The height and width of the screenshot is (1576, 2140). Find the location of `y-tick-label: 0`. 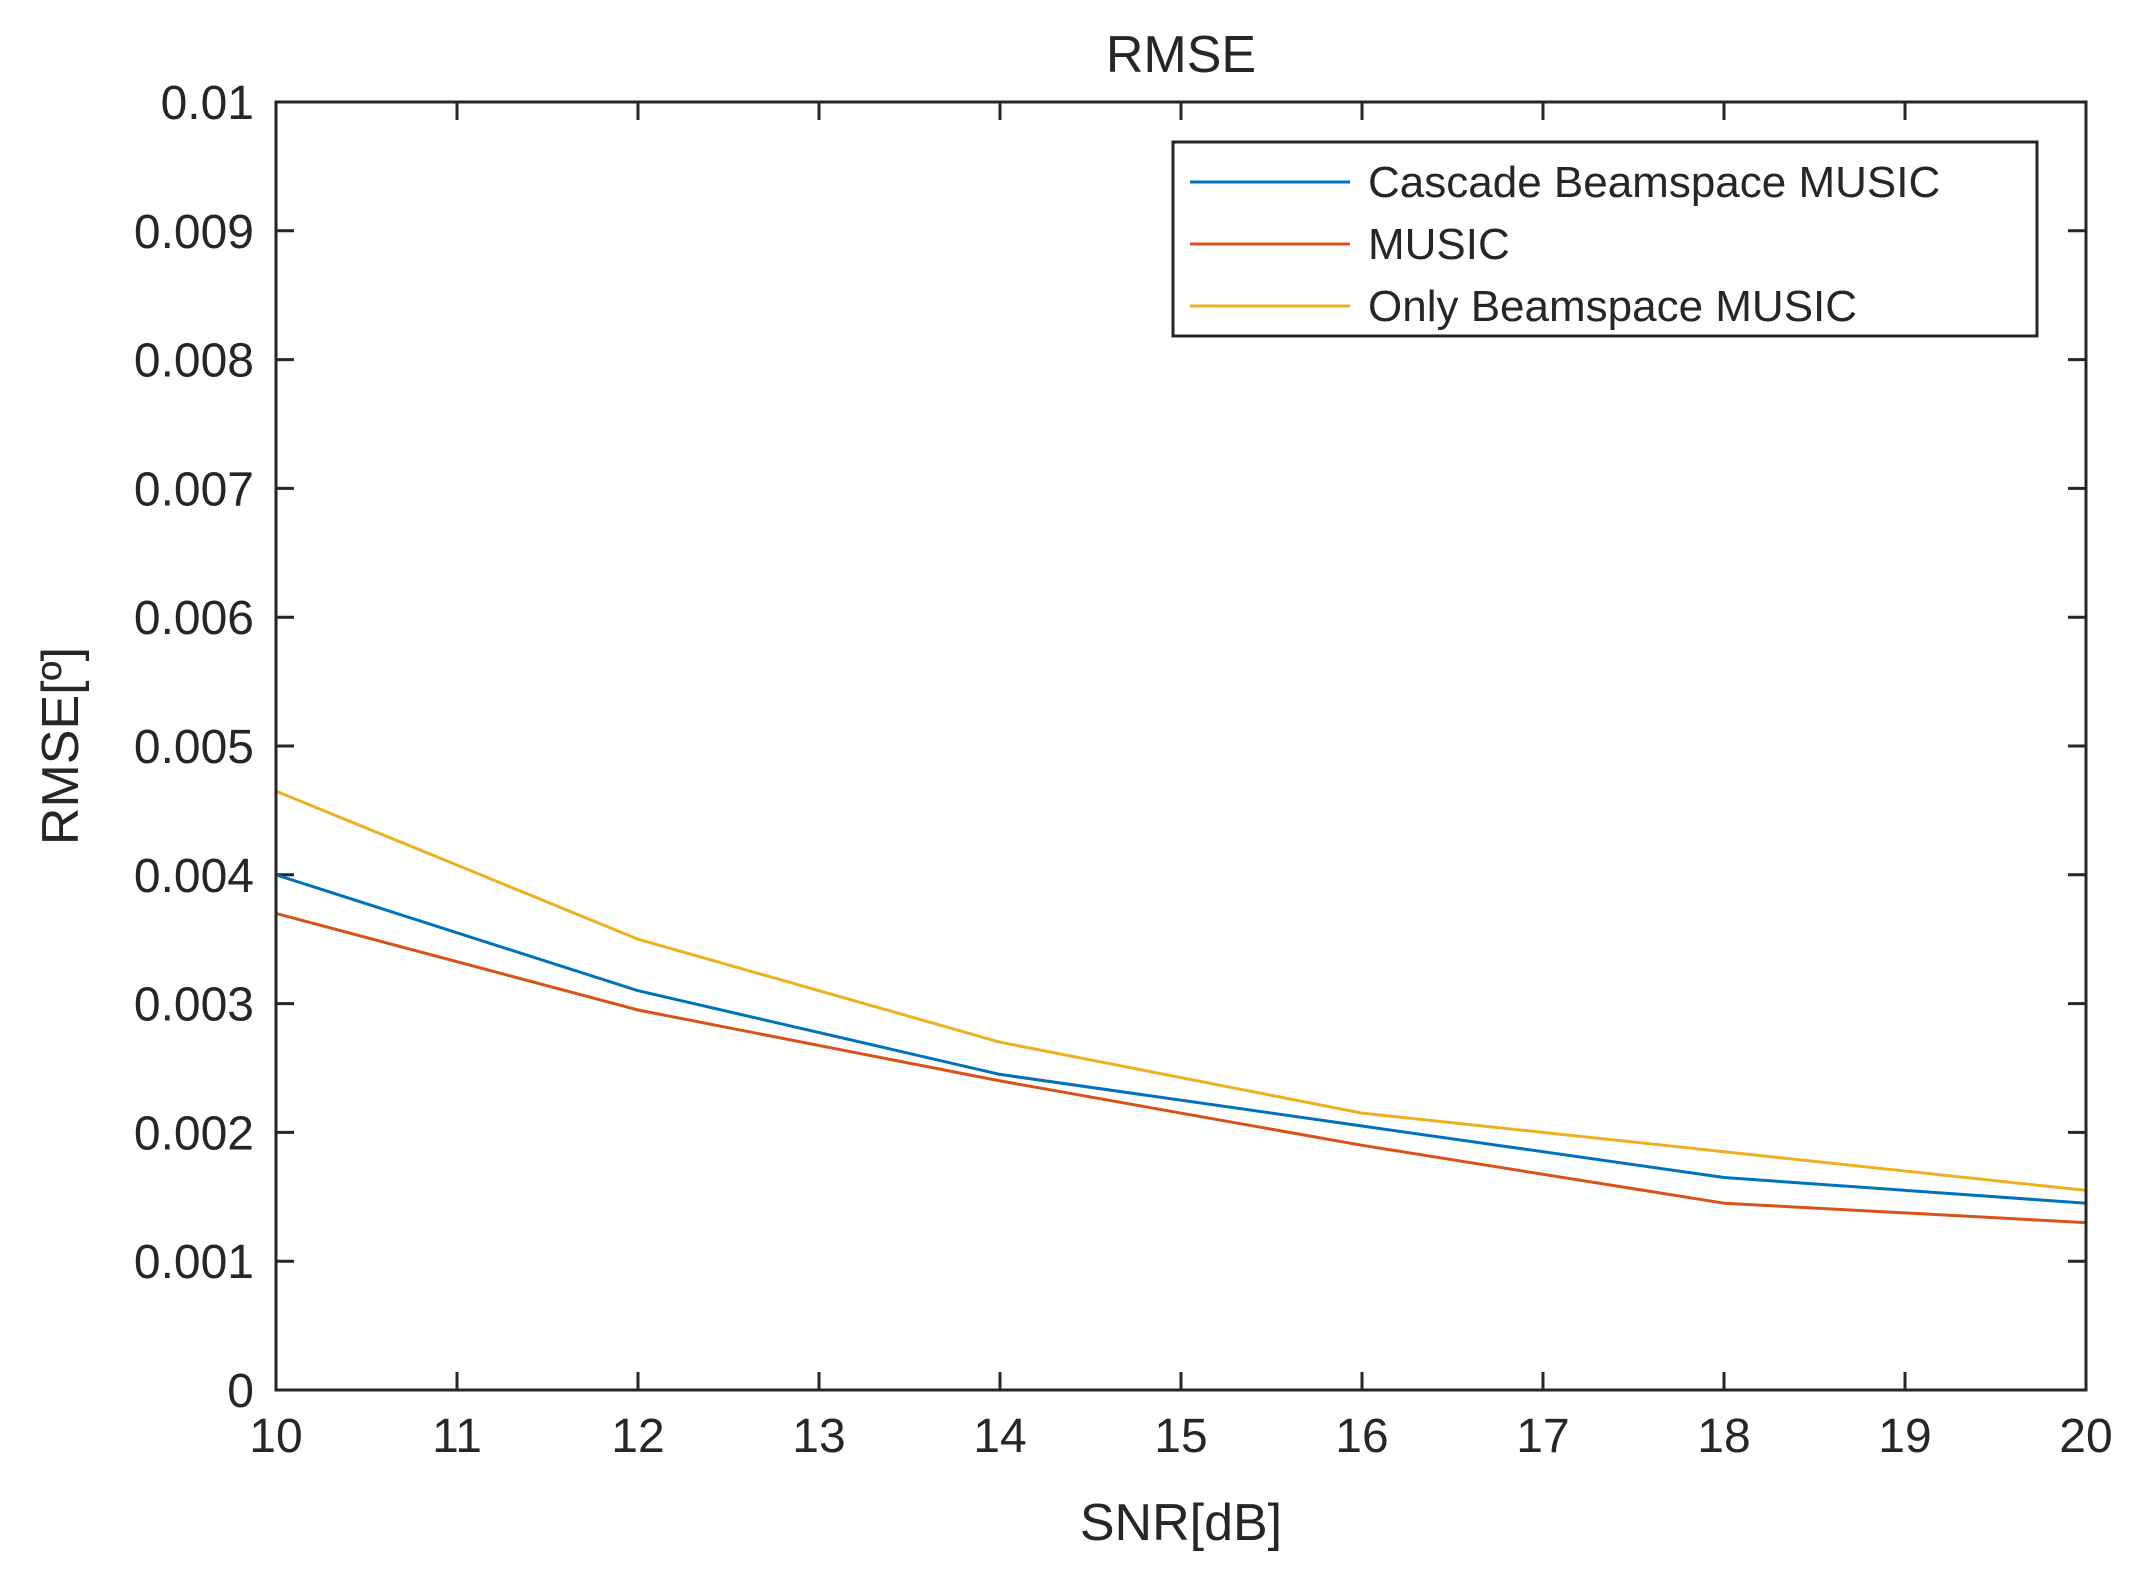

y-tick-label: 0 is located at coordinates (240, 1391).